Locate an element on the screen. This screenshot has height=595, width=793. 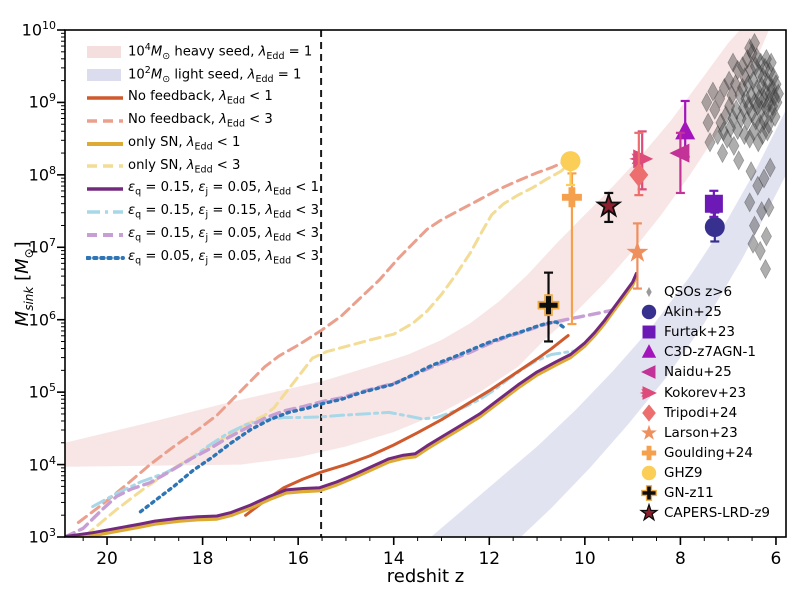
legend-item-capers-lrd-z9: CAPERS-LRD-z9 is located at coordinates (702, 513).